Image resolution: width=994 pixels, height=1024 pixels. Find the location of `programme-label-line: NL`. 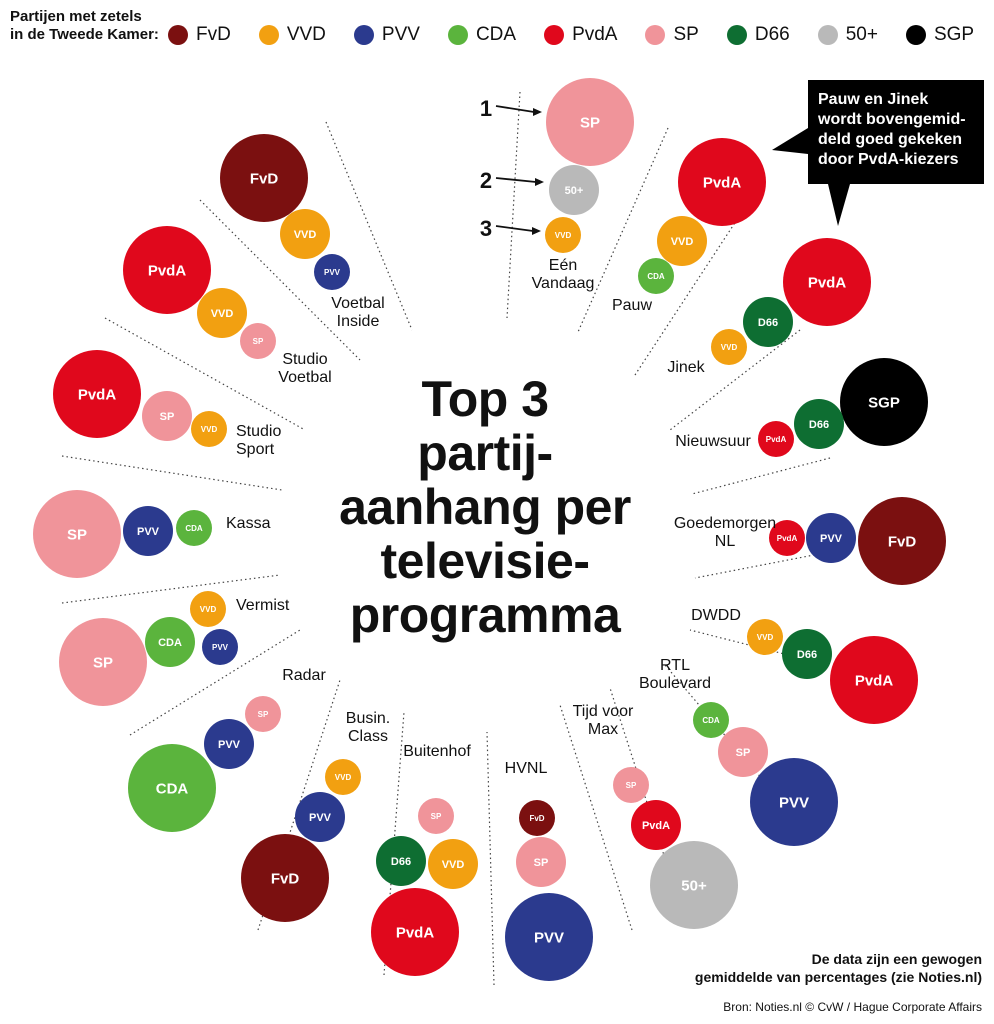

programme-label-line: NL is located at coordinates (725, 541).